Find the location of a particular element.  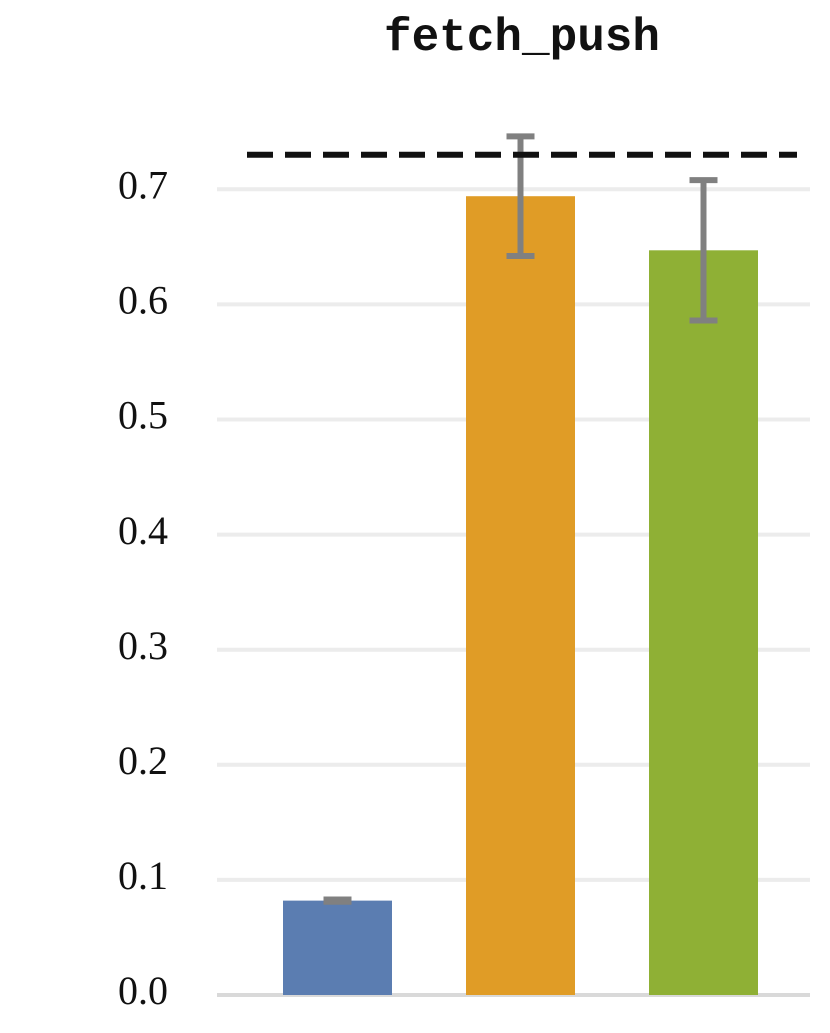

y-tick-label: 0.2 is located at coordinates (143, 760).